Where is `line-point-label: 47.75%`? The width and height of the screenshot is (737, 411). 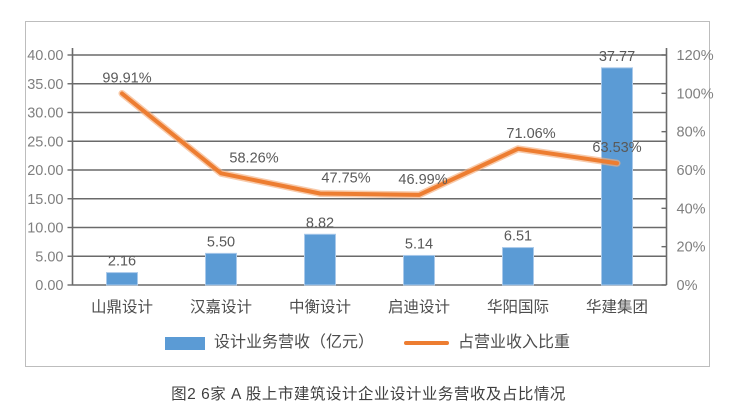 line-point-label: 47.75% is located at coordinates (345, 178).